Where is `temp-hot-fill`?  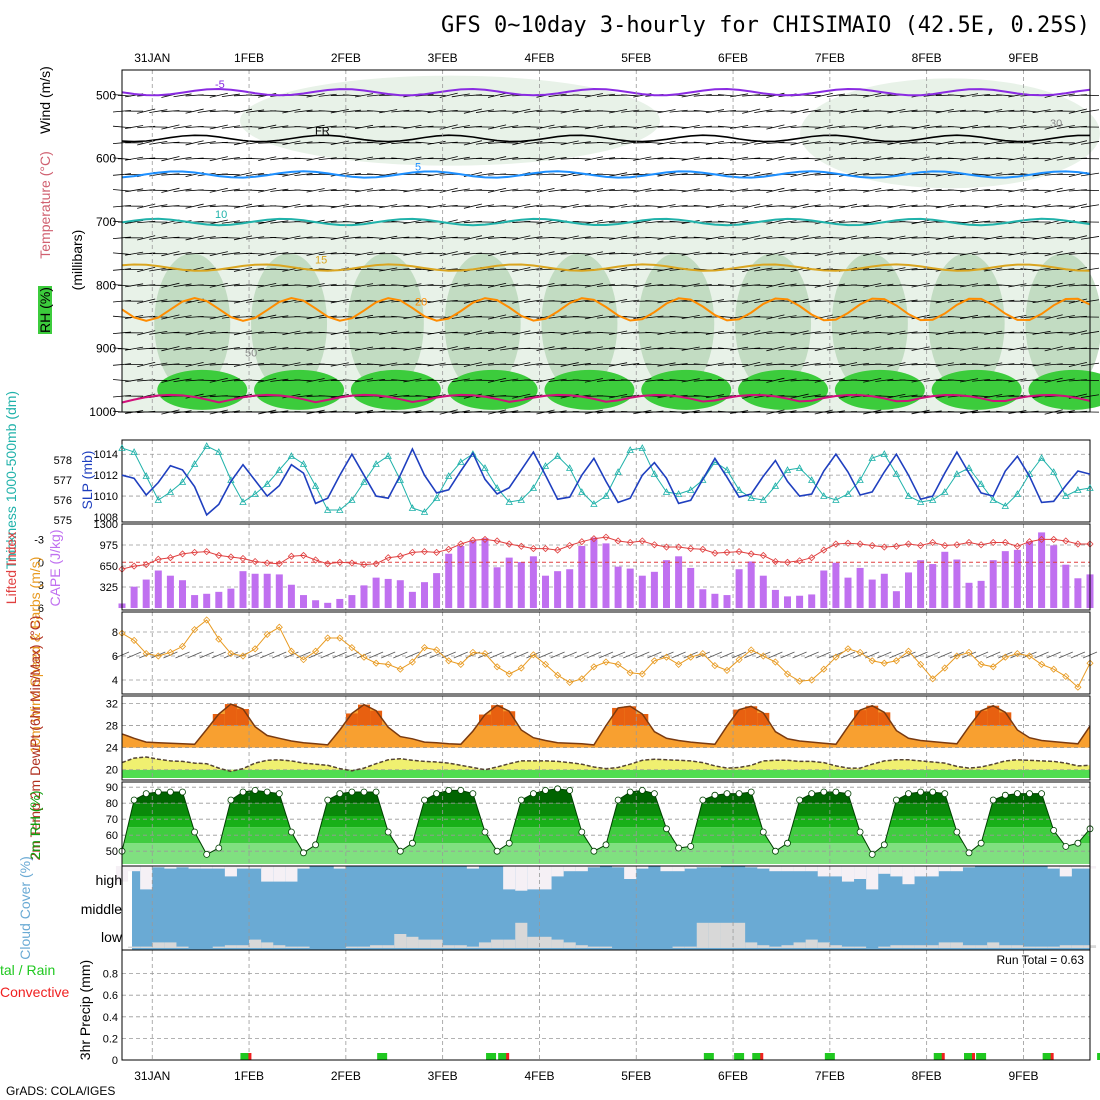
temp-hot-fill is located at coordinates (981, 718).